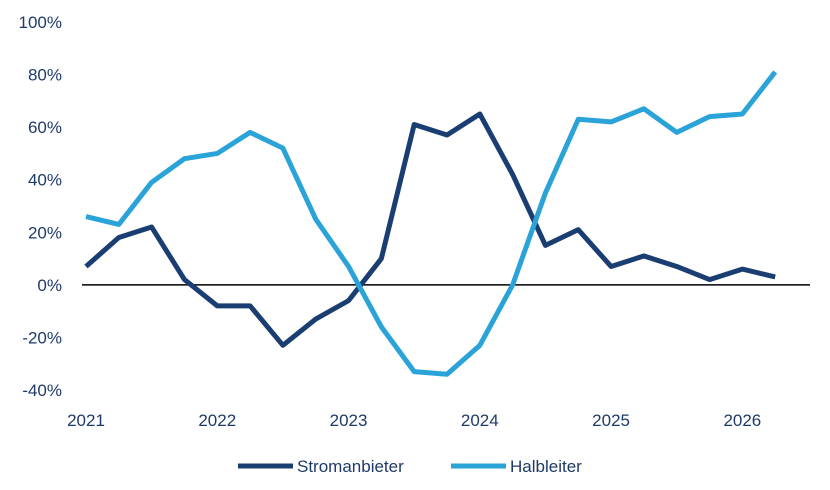 The image size is (830, 490). Describe the element at coordinates (49, 285) in the screenshot. I see `y-tick-label: 0%` at that location.